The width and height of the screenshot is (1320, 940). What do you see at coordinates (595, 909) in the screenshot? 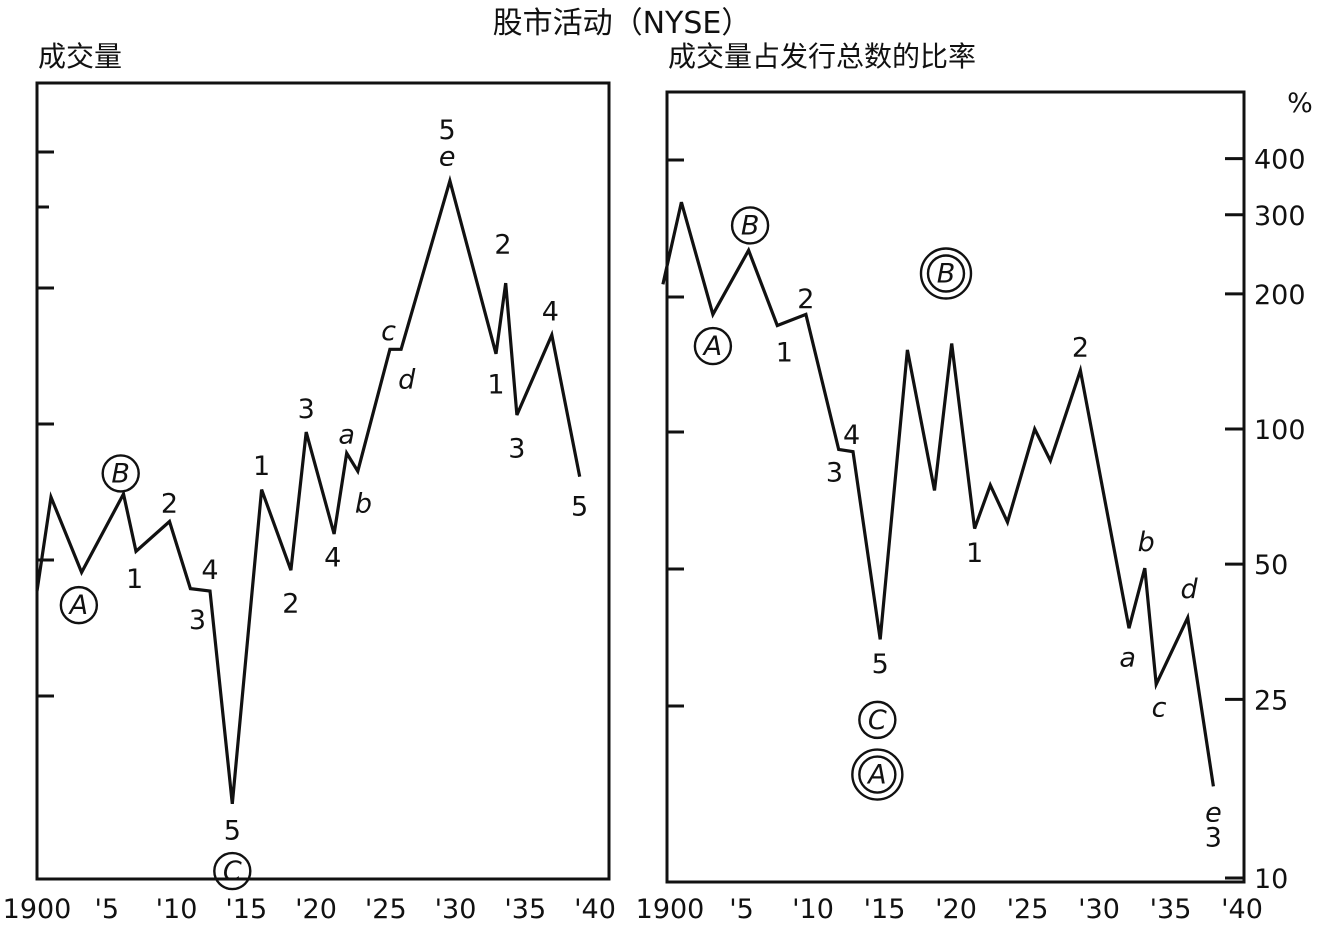
I see `volume-x-tick-label: '40` at bounding box center [595, 909].